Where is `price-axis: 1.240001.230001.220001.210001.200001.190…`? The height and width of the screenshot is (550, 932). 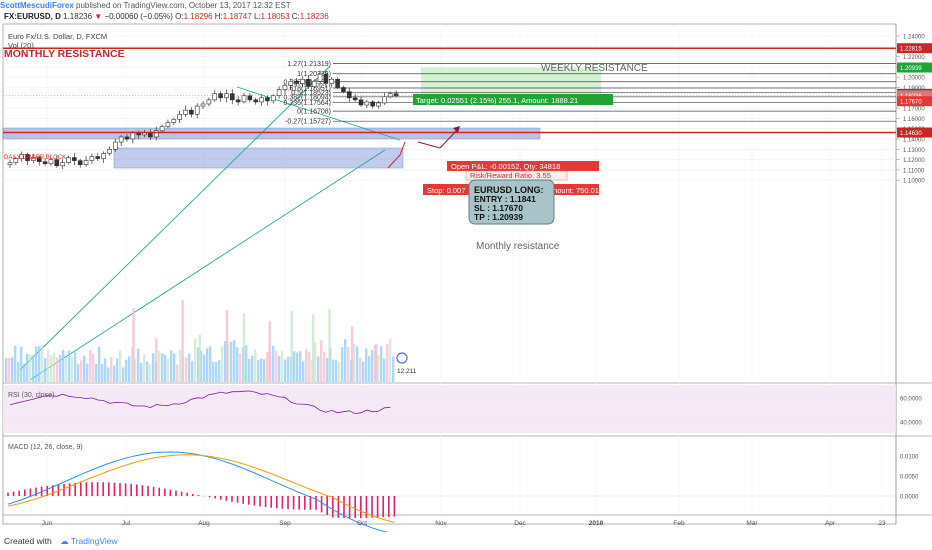 price-axis: 1.240001.230001.220001.210001.200001.190… is located at coordinates (914, 110).